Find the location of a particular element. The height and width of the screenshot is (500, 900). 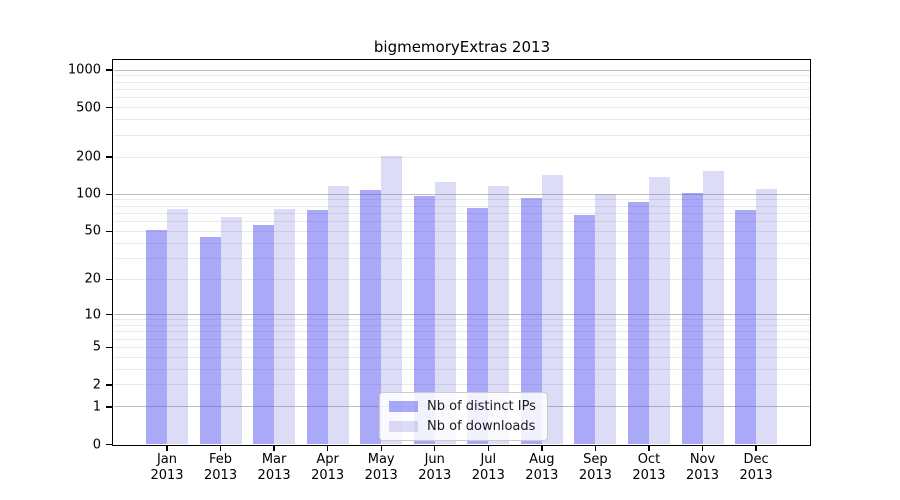

bar-downloads-apr is located at coordinates (338, 315).